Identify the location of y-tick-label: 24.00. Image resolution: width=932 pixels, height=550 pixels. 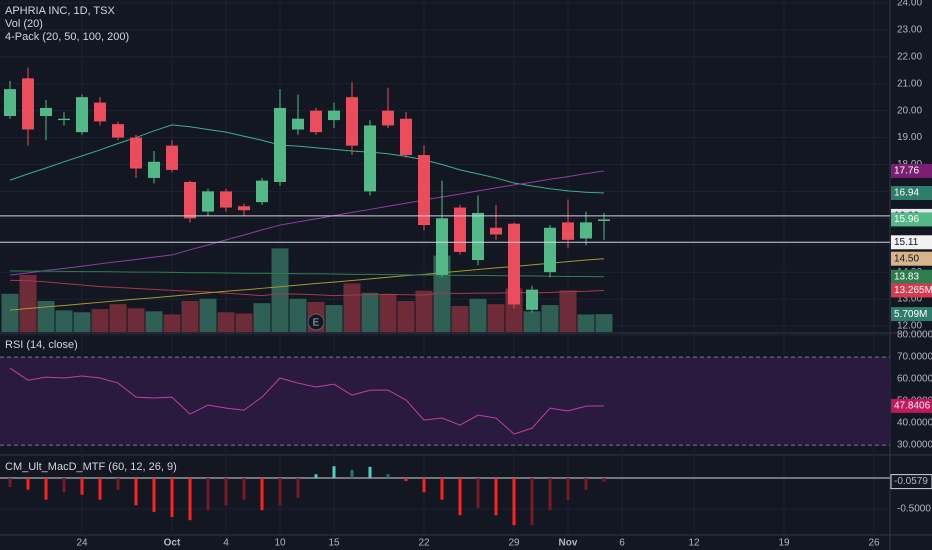
(909, 4).